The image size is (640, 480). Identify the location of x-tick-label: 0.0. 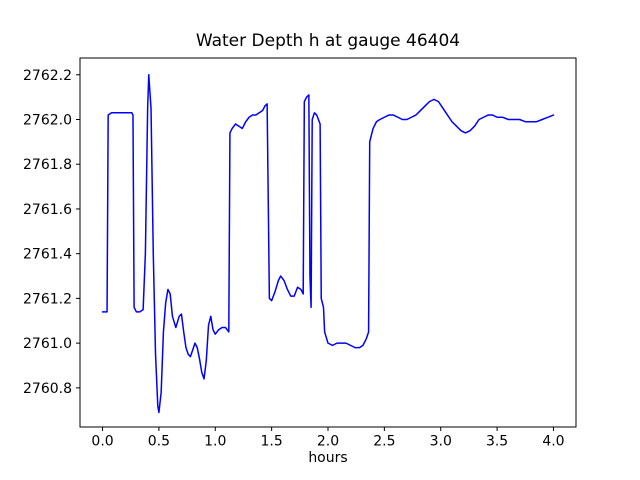
(102, 442).